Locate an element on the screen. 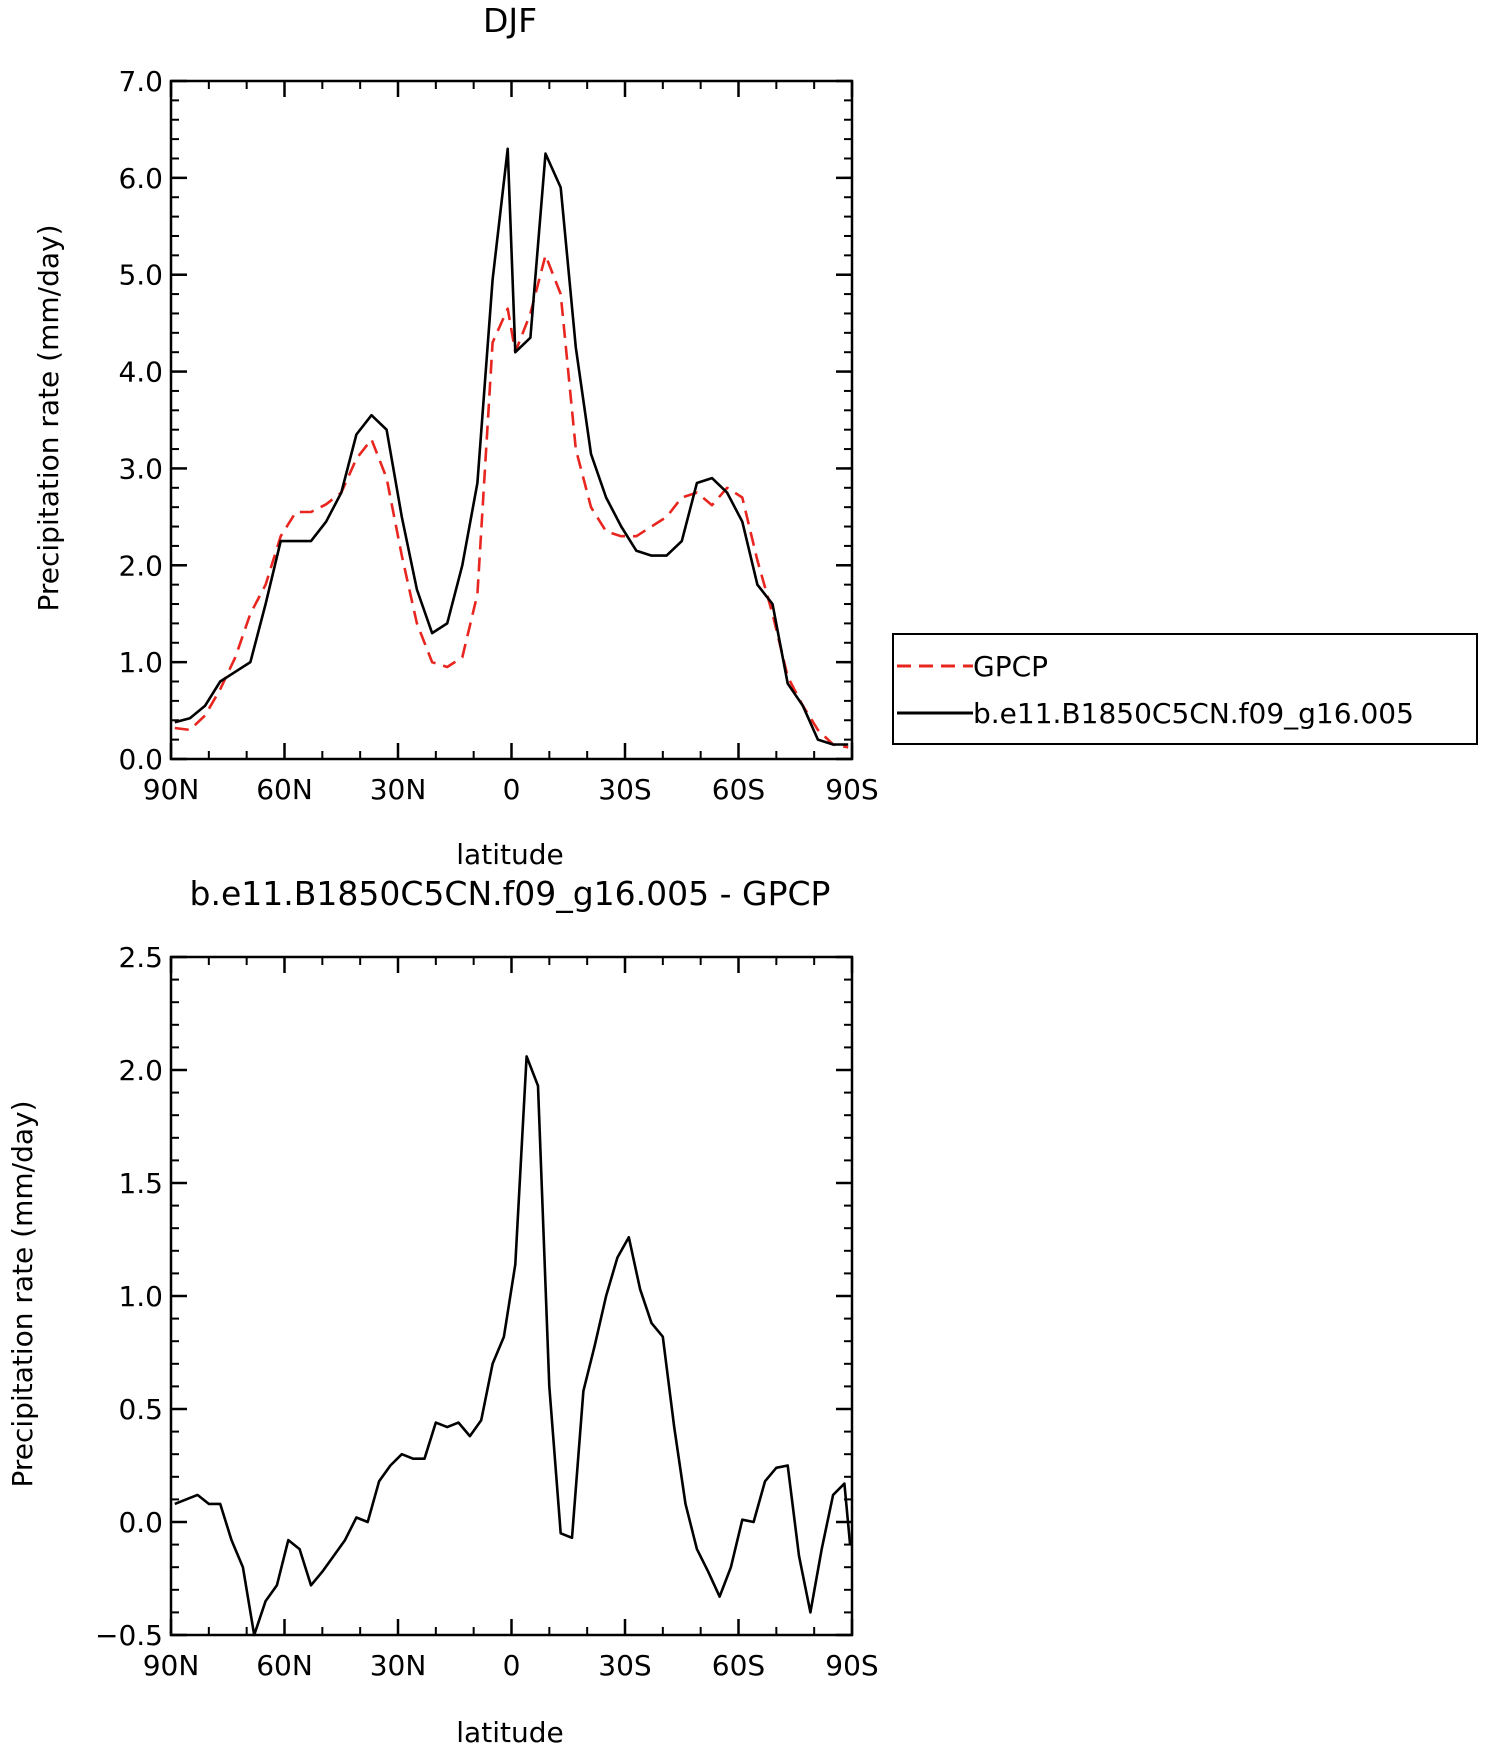 This screenshot has height=1748, width=1510. djf-x-tick-label: 90N is located at coordinates (171, 789).